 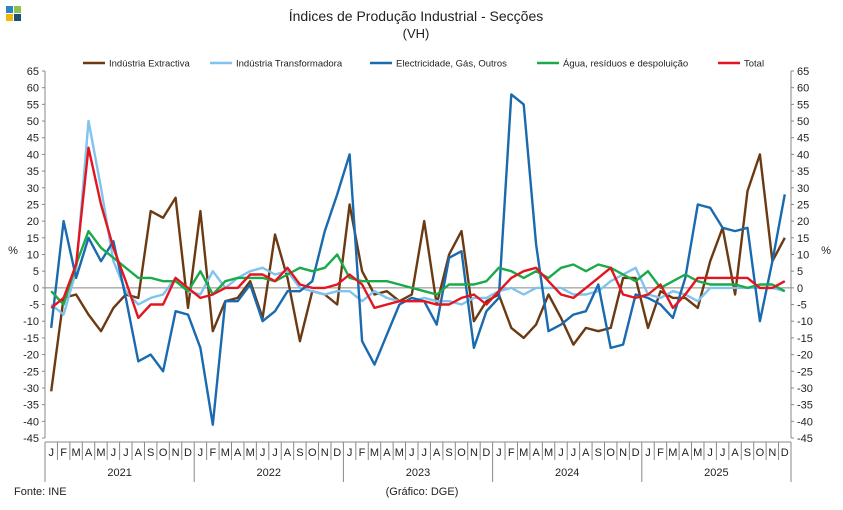 What do you see at coordinates (567, 473) in the screenshot?
I see `year-label: 2024` at bounding box center [567, 473].